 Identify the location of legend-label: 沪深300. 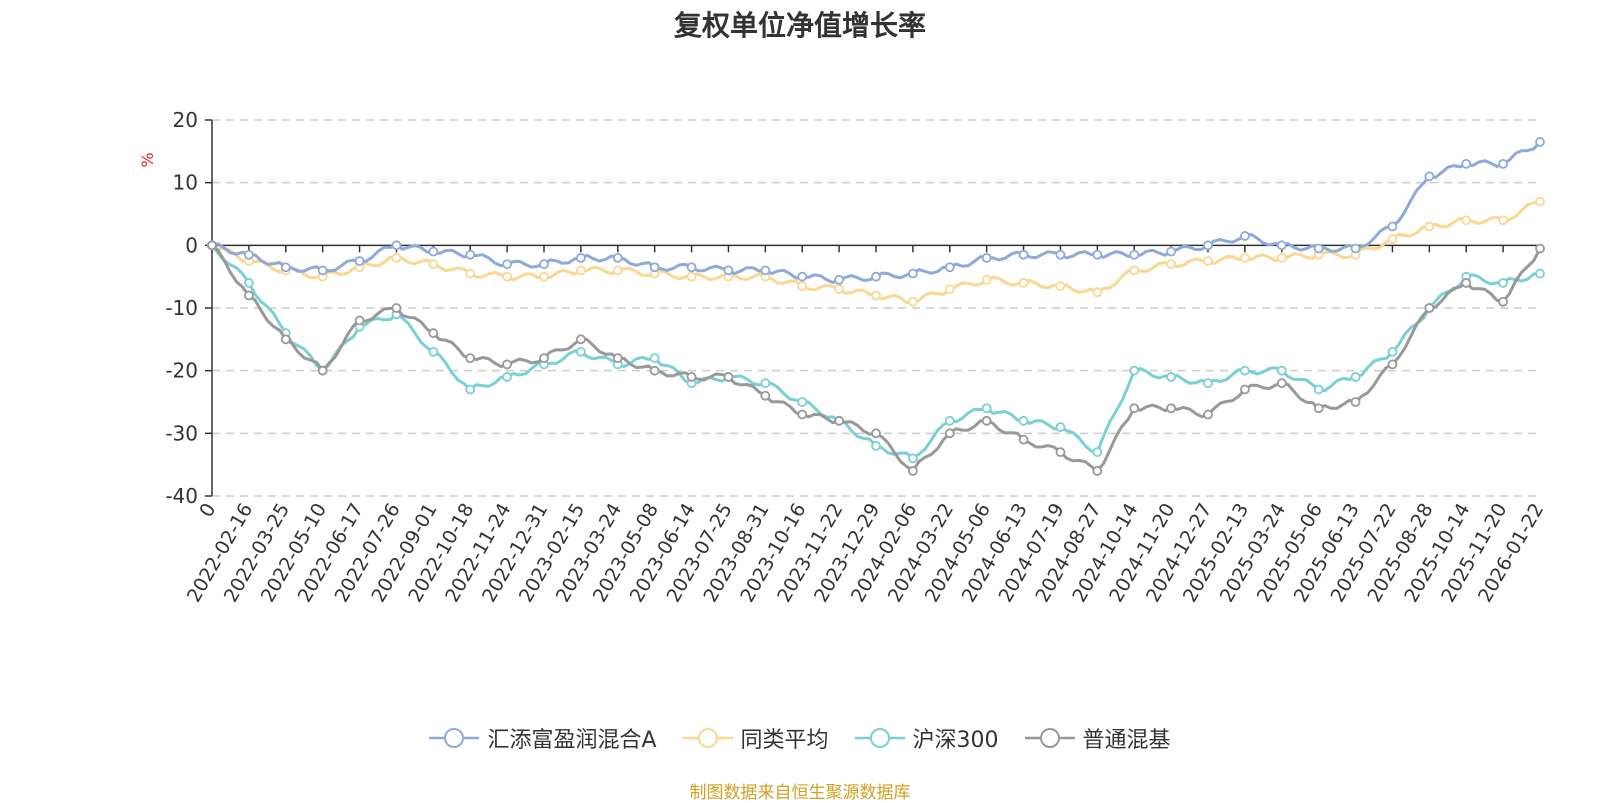
(955, 740).